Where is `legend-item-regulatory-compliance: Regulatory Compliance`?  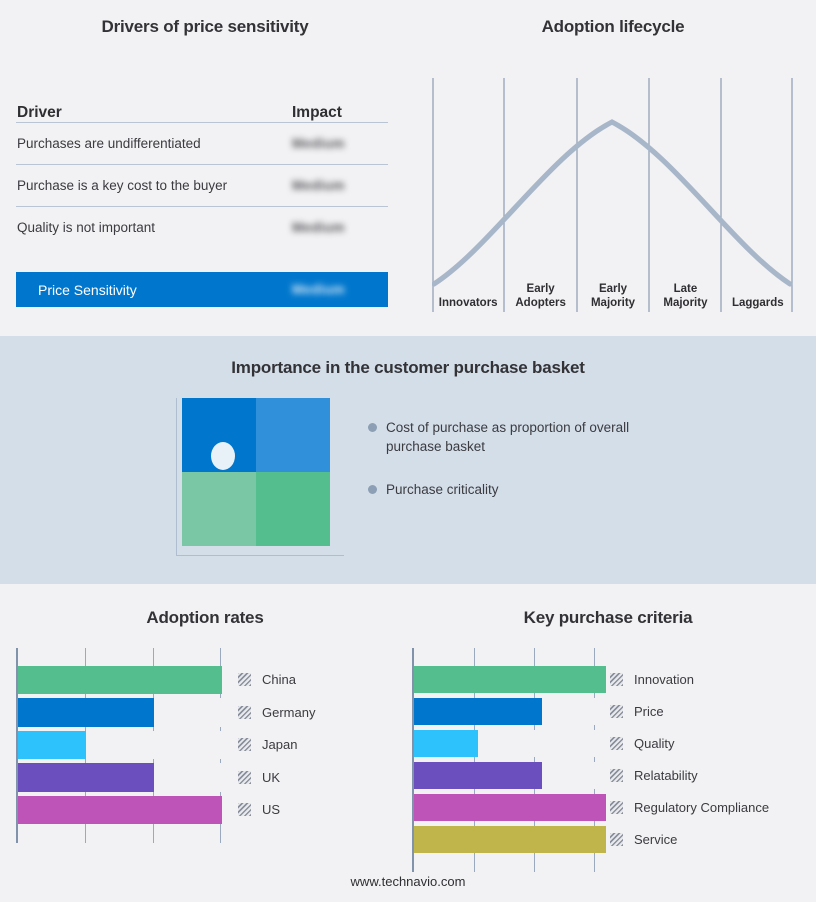 legend-item-regulatory-compliance: Regulatory Compliance is located at coordinates (689, 807).